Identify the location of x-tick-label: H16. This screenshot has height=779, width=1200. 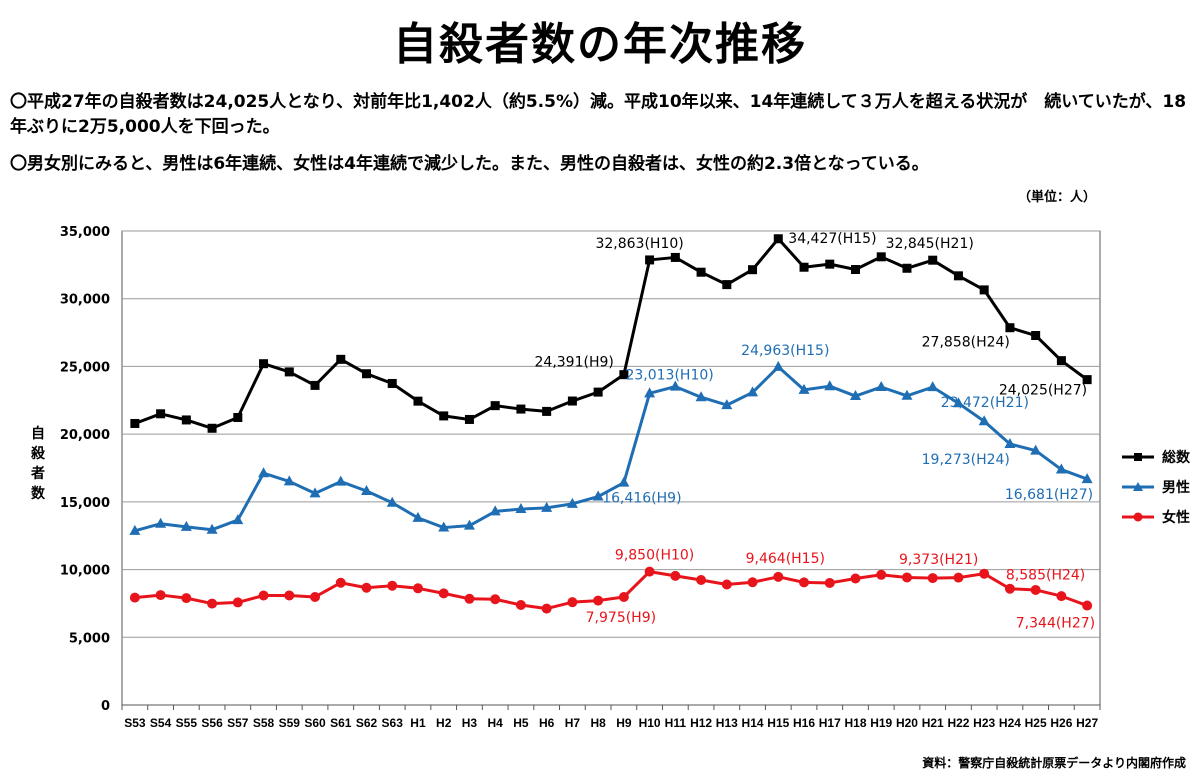
(804, 723).